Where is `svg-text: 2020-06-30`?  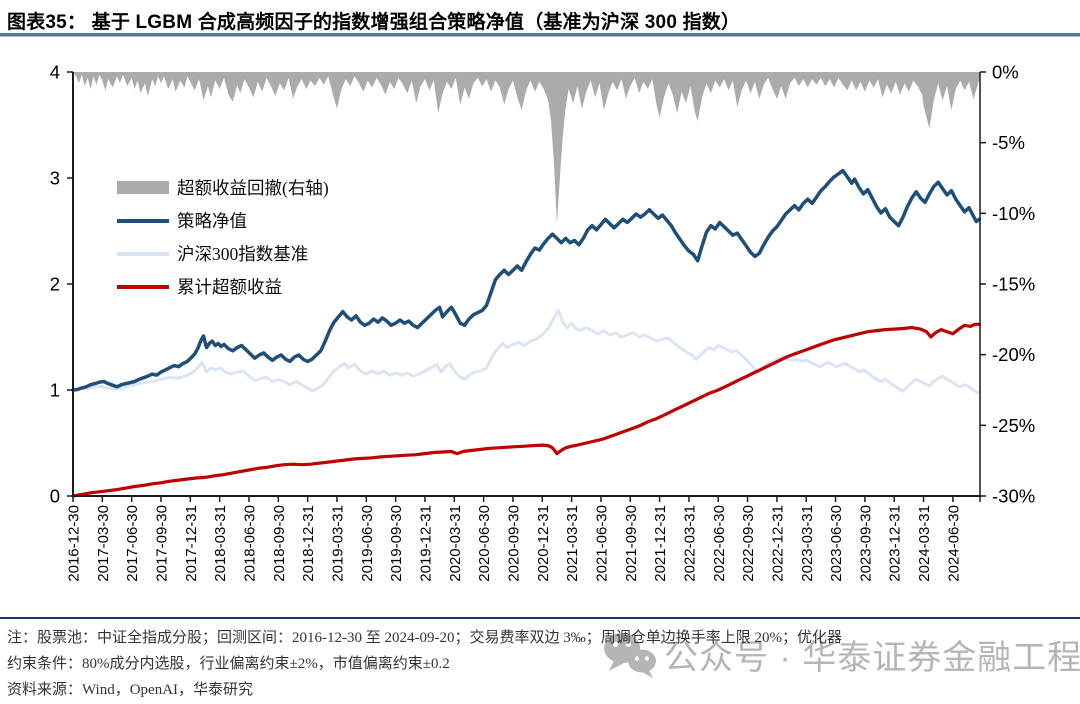 svg-text: 2020-06-30 is located at coordinates (484, 543).